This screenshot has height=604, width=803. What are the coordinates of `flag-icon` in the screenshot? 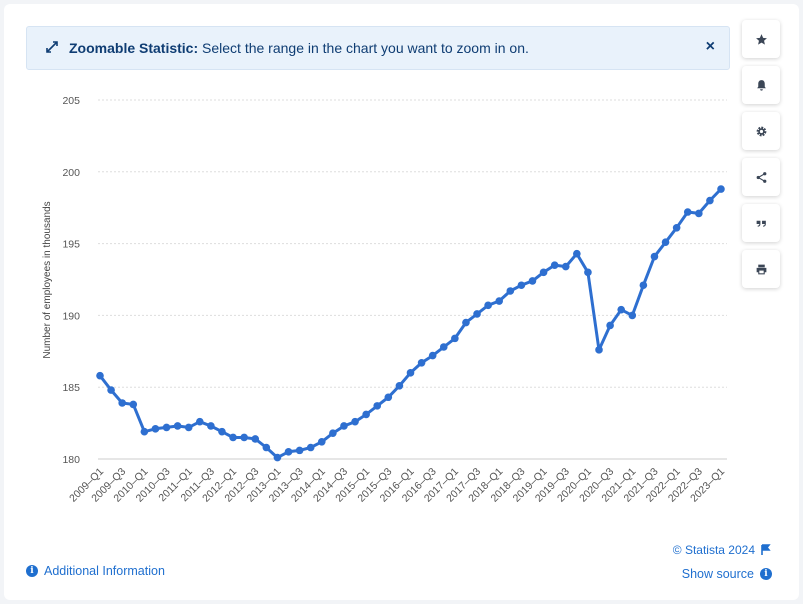 It's located at (766, 549).